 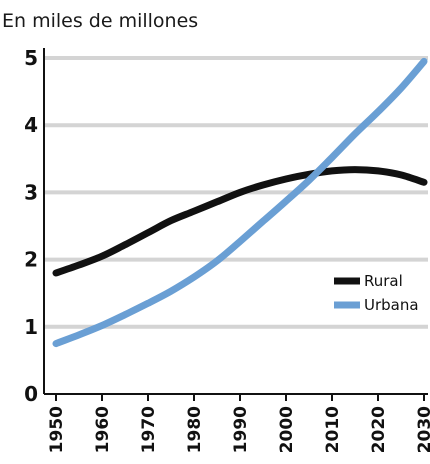 I want to click on x-tick-label-1950: 1950, so click(x=57, y=429).